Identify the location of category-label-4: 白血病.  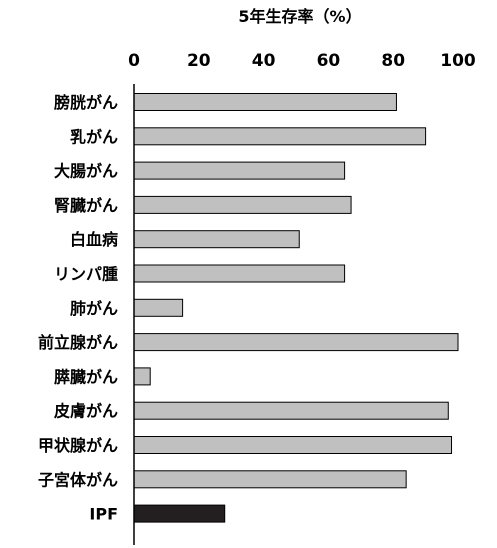
(94, 239).